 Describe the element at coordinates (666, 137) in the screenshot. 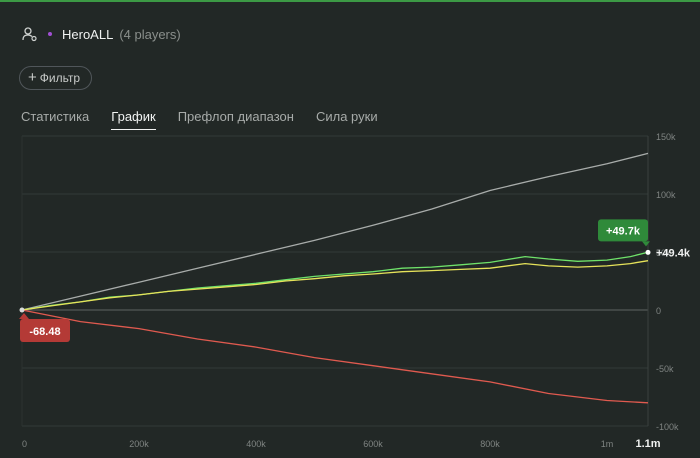

I see `y-tick-label: 150k` at that location.